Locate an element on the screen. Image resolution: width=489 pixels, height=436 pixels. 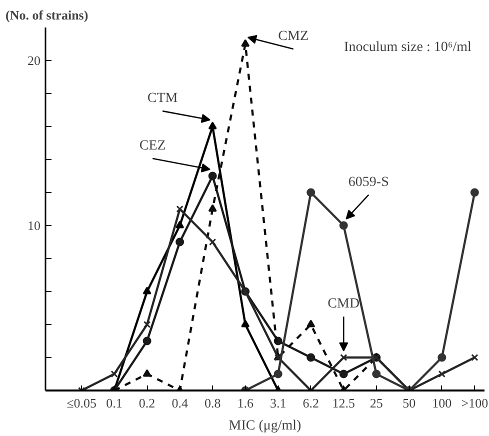
x-tick-label: 0.8 is located at coordinates (212, 403).